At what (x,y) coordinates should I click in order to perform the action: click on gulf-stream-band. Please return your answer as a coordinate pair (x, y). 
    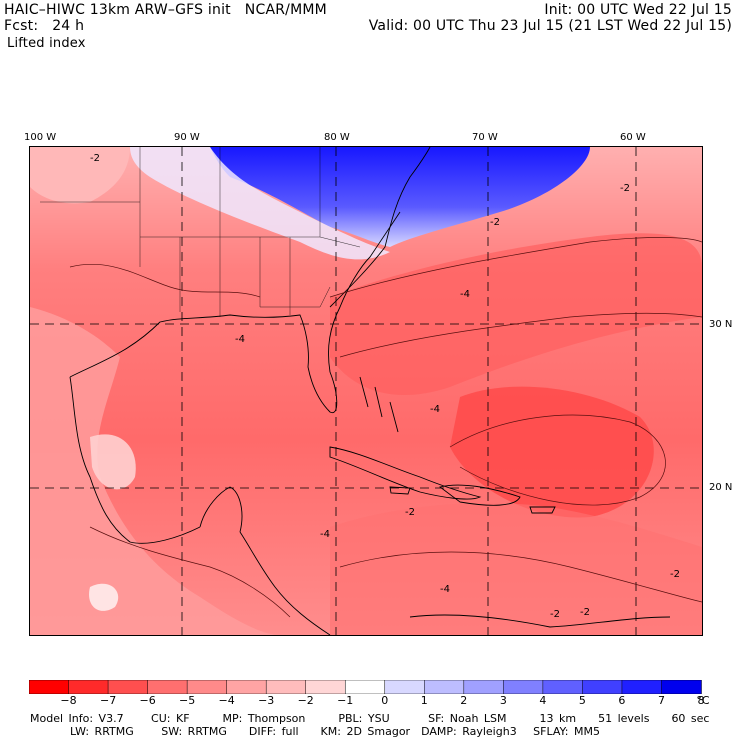
    Looking at the image, I should click on (516, 314).